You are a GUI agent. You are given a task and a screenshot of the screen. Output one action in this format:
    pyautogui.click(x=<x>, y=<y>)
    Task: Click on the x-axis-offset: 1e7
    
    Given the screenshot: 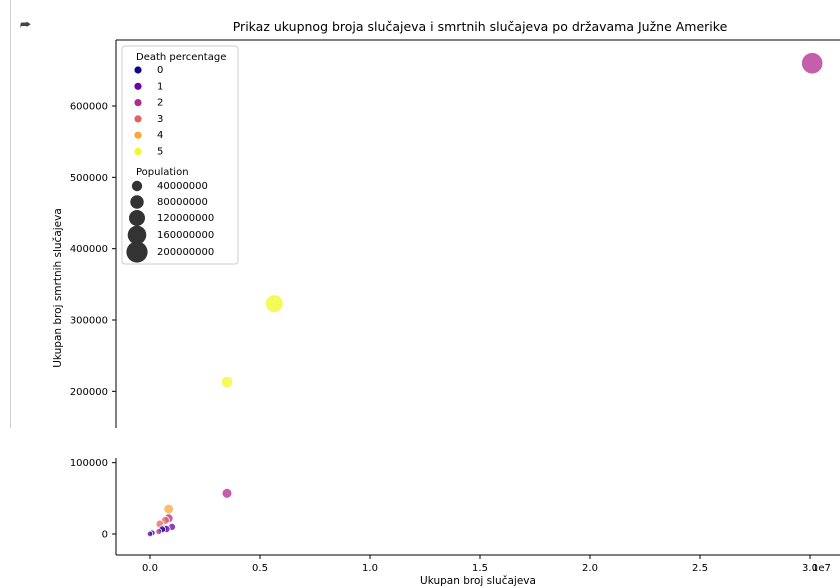 What is the action you would take?
    pyautogui.click(x=821, y=568)
    